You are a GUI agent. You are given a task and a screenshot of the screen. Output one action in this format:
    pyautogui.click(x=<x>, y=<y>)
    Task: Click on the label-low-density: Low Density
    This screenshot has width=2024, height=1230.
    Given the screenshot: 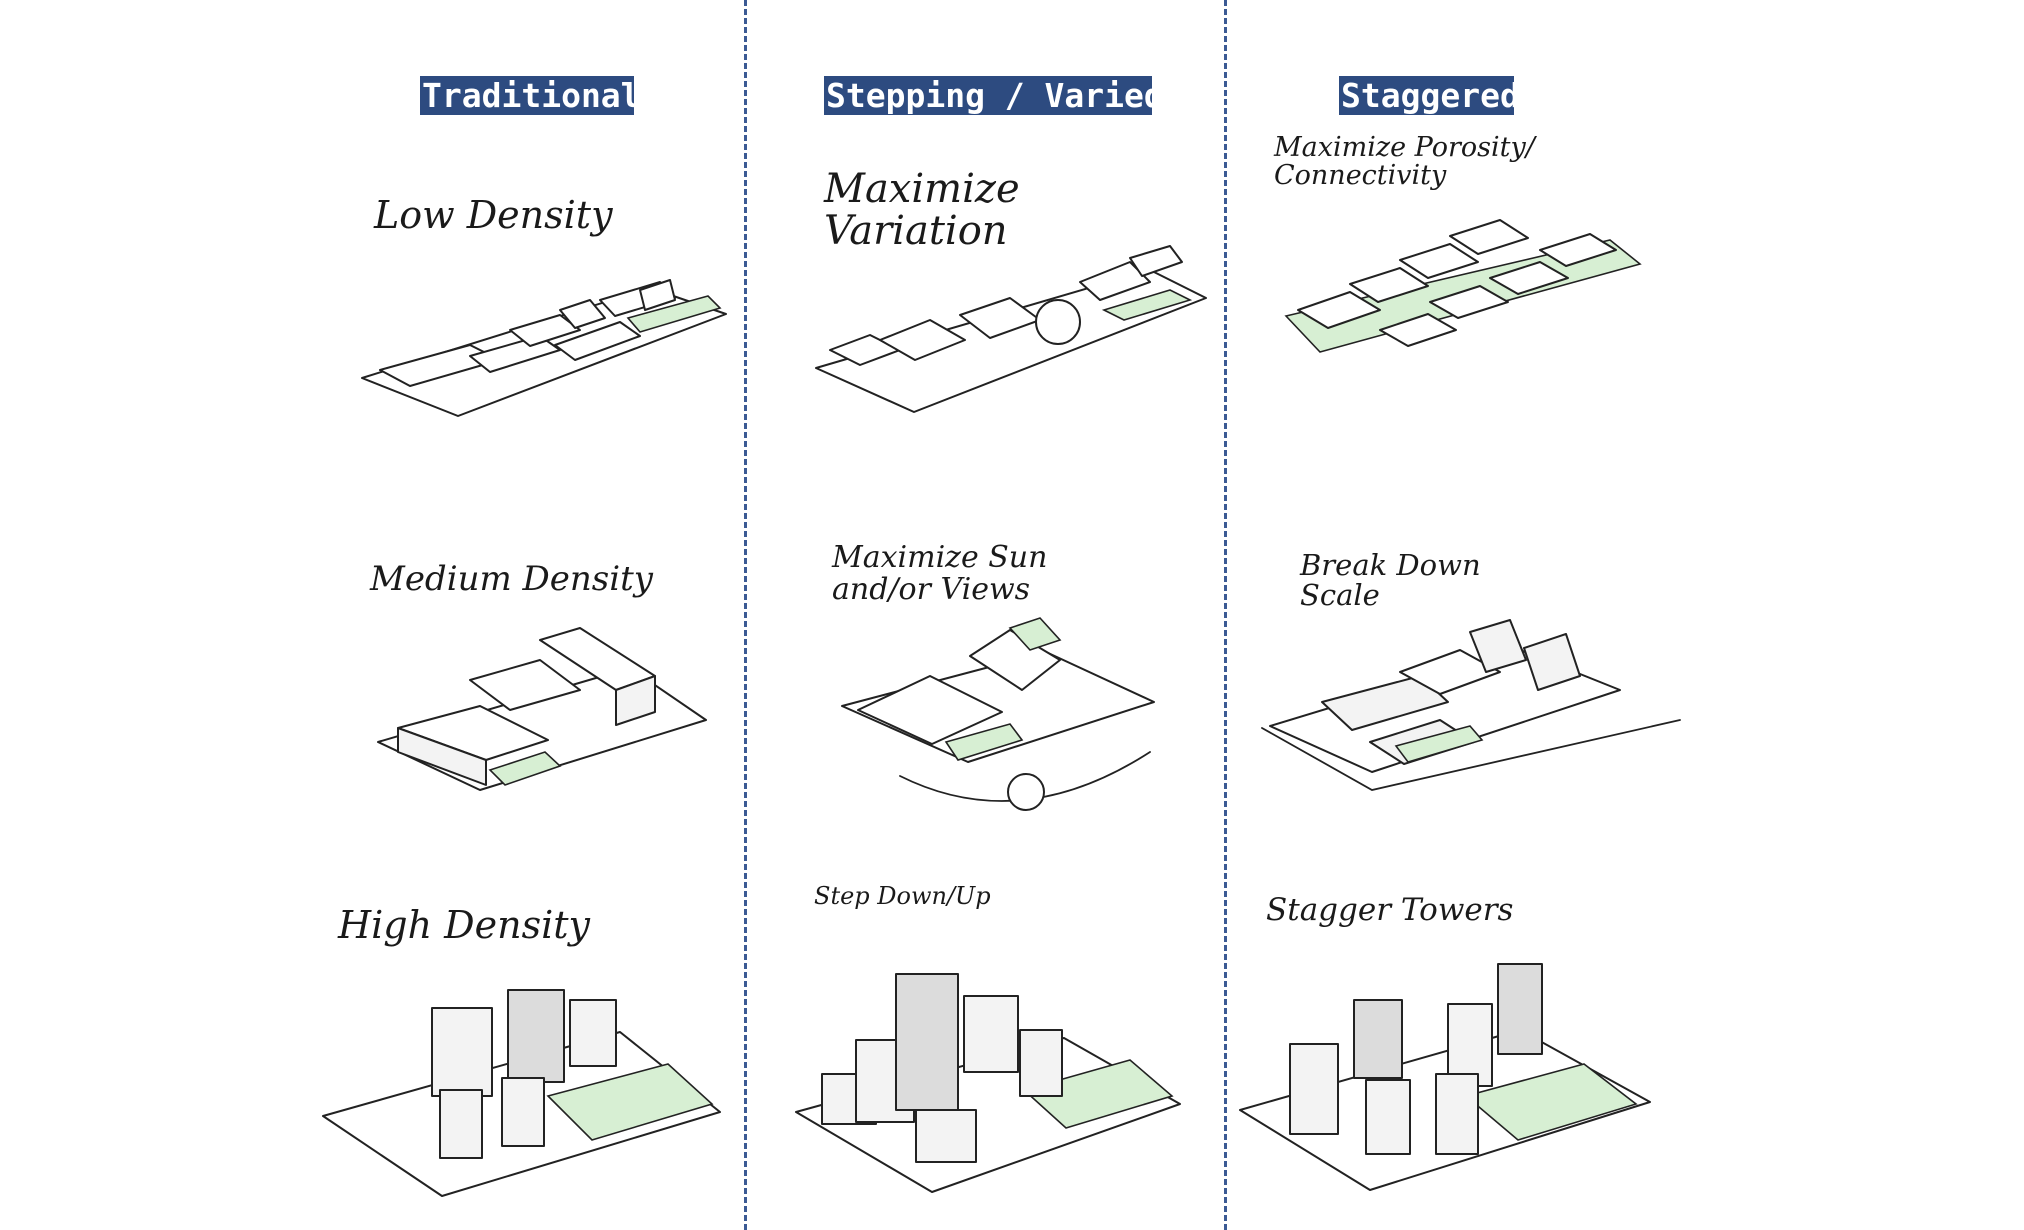 What is the action you would take?
    pyautogui.click(x=493, y=215)
    